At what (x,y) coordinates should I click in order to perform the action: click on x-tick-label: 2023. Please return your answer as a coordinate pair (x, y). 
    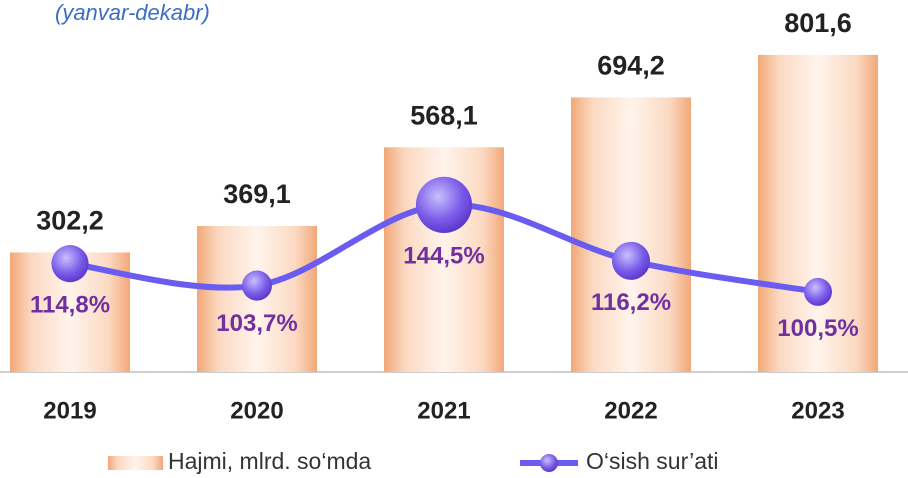
    Looking at the image, I should click on (817, 410).